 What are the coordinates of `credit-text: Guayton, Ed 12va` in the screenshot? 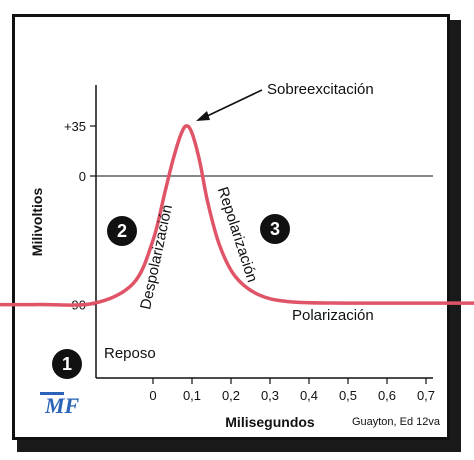 It's located at (396, 422).